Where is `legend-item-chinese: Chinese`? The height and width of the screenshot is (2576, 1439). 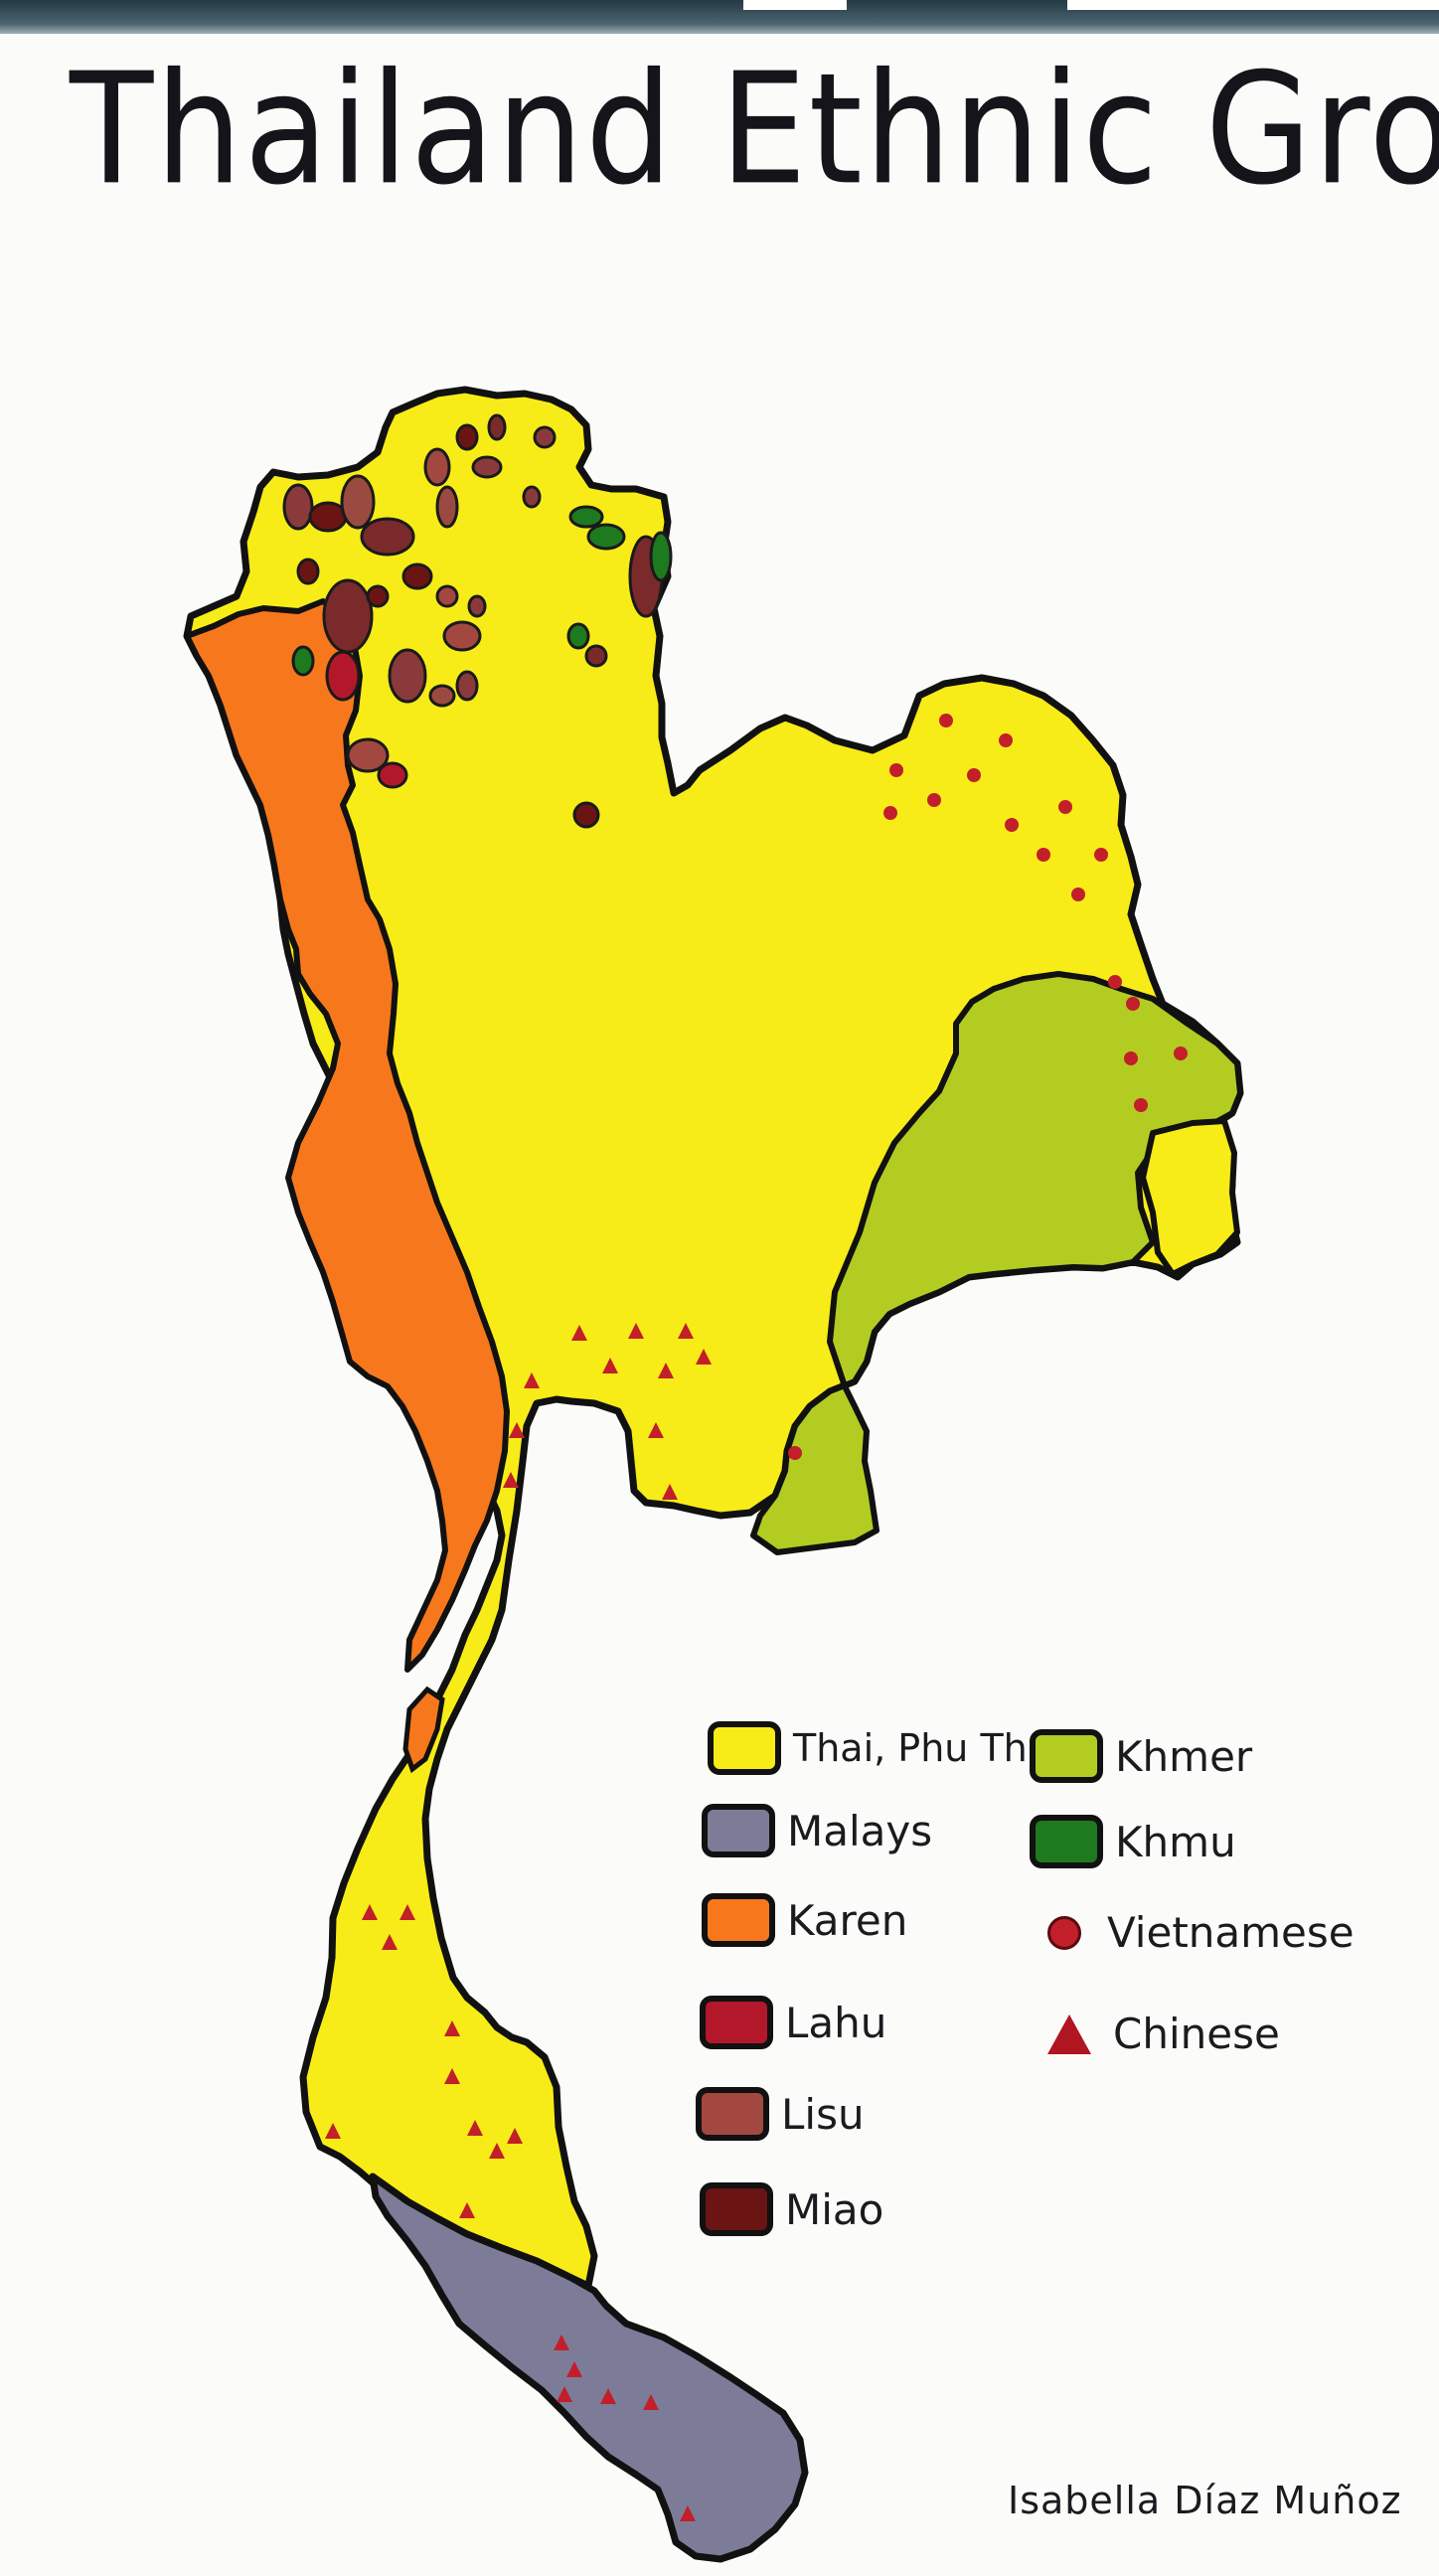 legend-item-chinese: Chinese is located at coordinates (1160, 2034).